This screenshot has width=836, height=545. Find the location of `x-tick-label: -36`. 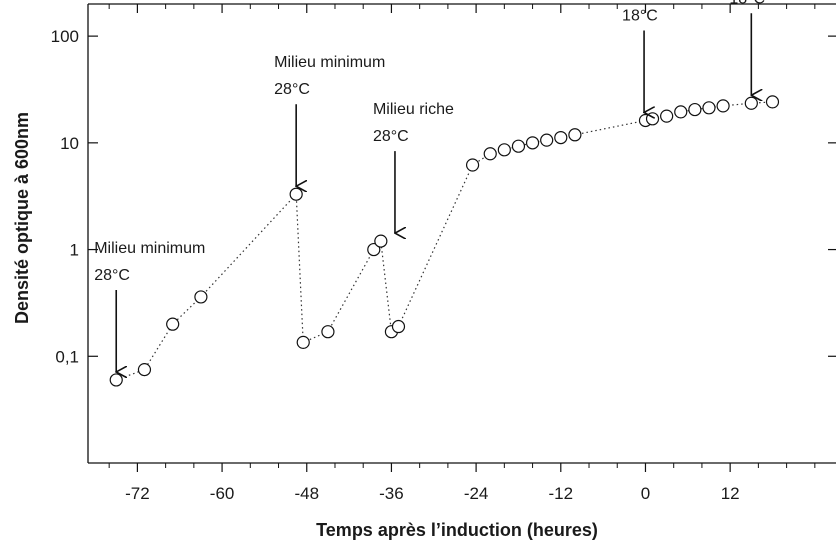

x-tick-label: -36 is located at coordinates (391, 493).